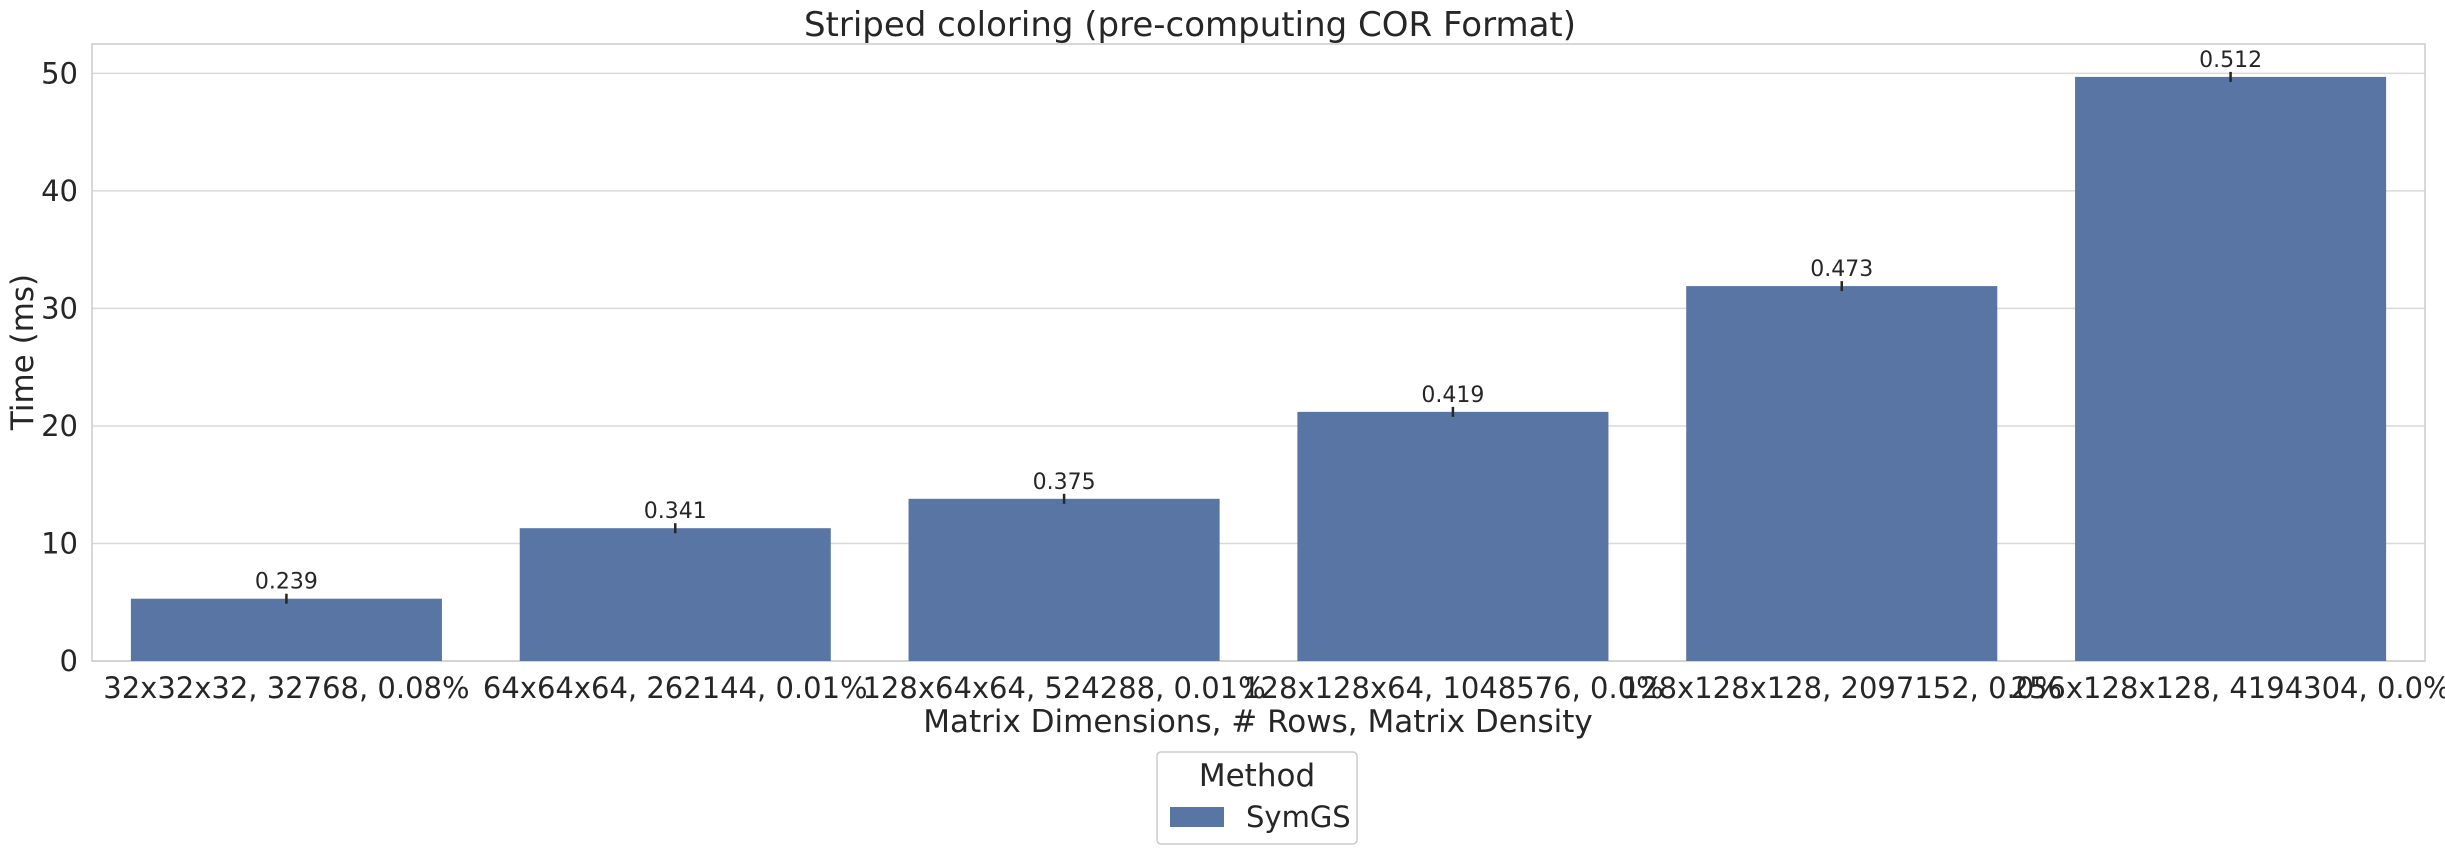 Image resolution: width=2445 pixels, height=853 pixels. Describe the element at coordinates (59, 73) in the screenshot. I see `y-tick-5: 50` at that location.